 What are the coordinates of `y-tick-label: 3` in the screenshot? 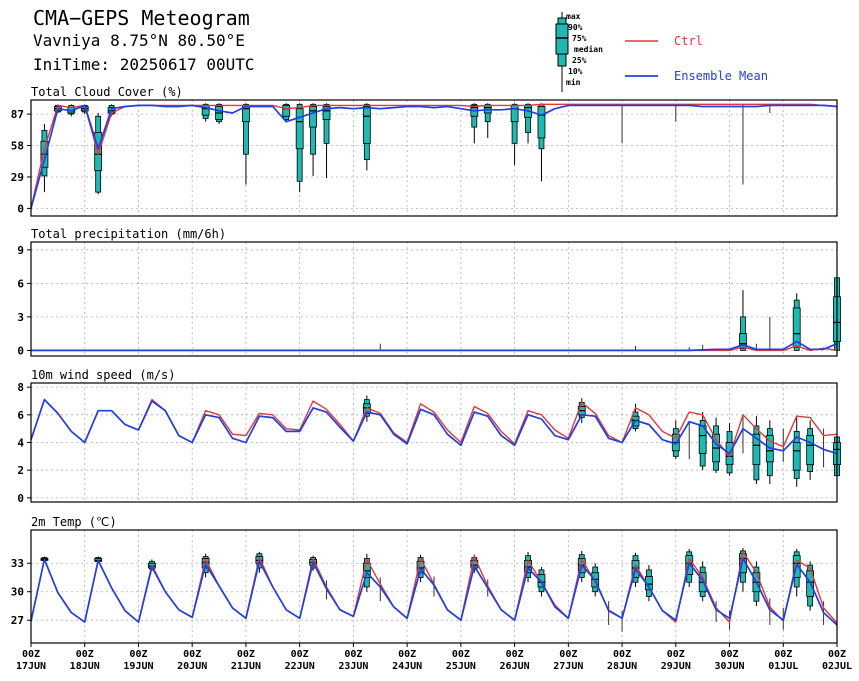 It's located at (20, 317).